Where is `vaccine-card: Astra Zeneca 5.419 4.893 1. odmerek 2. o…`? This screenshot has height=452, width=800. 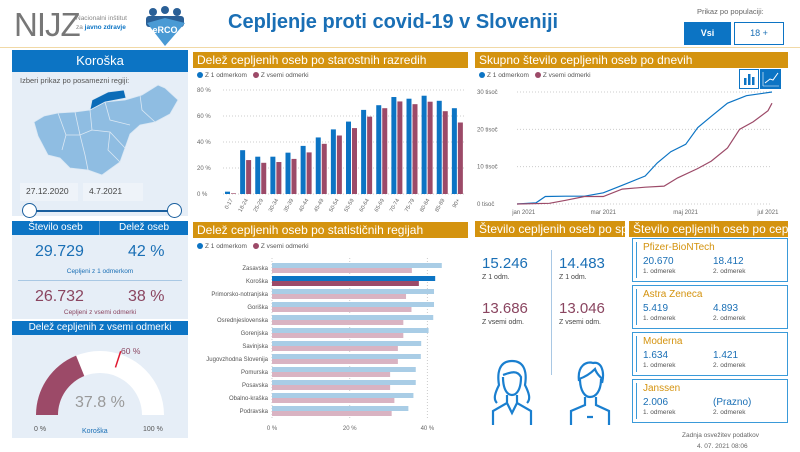
vaccine-card: Astra Zeneca 5.419 4.893 1. odmerek 2. o… is located at coordinates (710, 307).